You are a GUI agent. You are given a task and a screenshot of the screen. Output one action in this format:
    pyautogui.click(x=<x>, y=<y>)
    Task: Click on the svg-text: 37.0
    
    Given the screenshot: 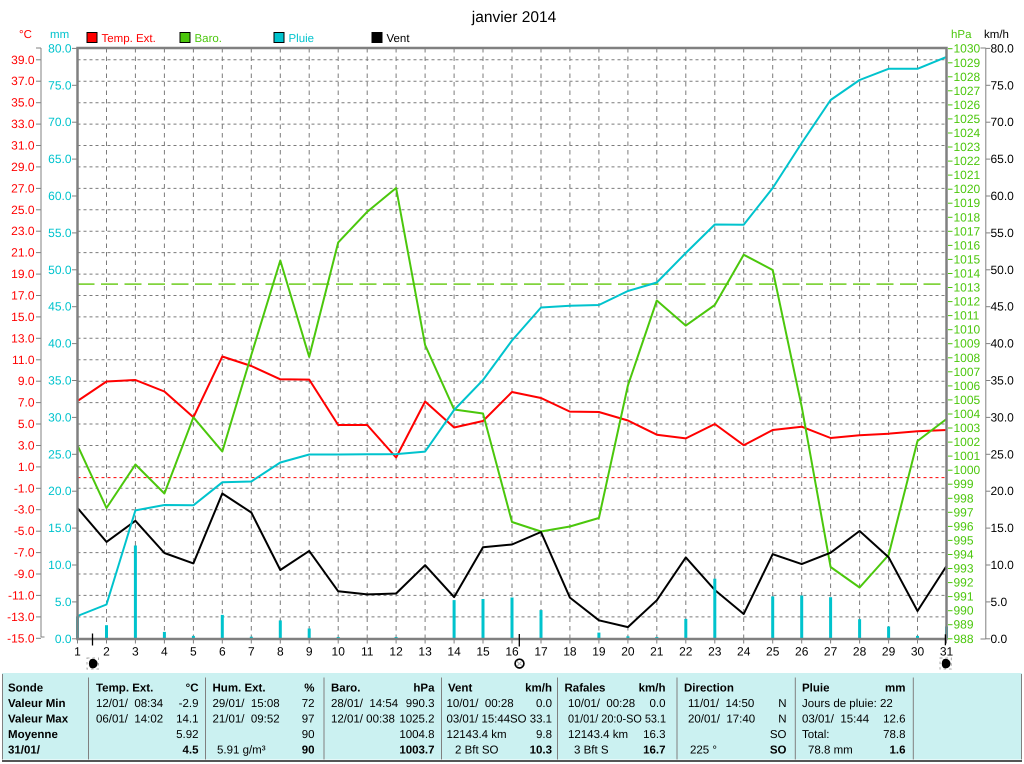 What is the action you would take?
    pyautogui.click(x=23, y=81)
    